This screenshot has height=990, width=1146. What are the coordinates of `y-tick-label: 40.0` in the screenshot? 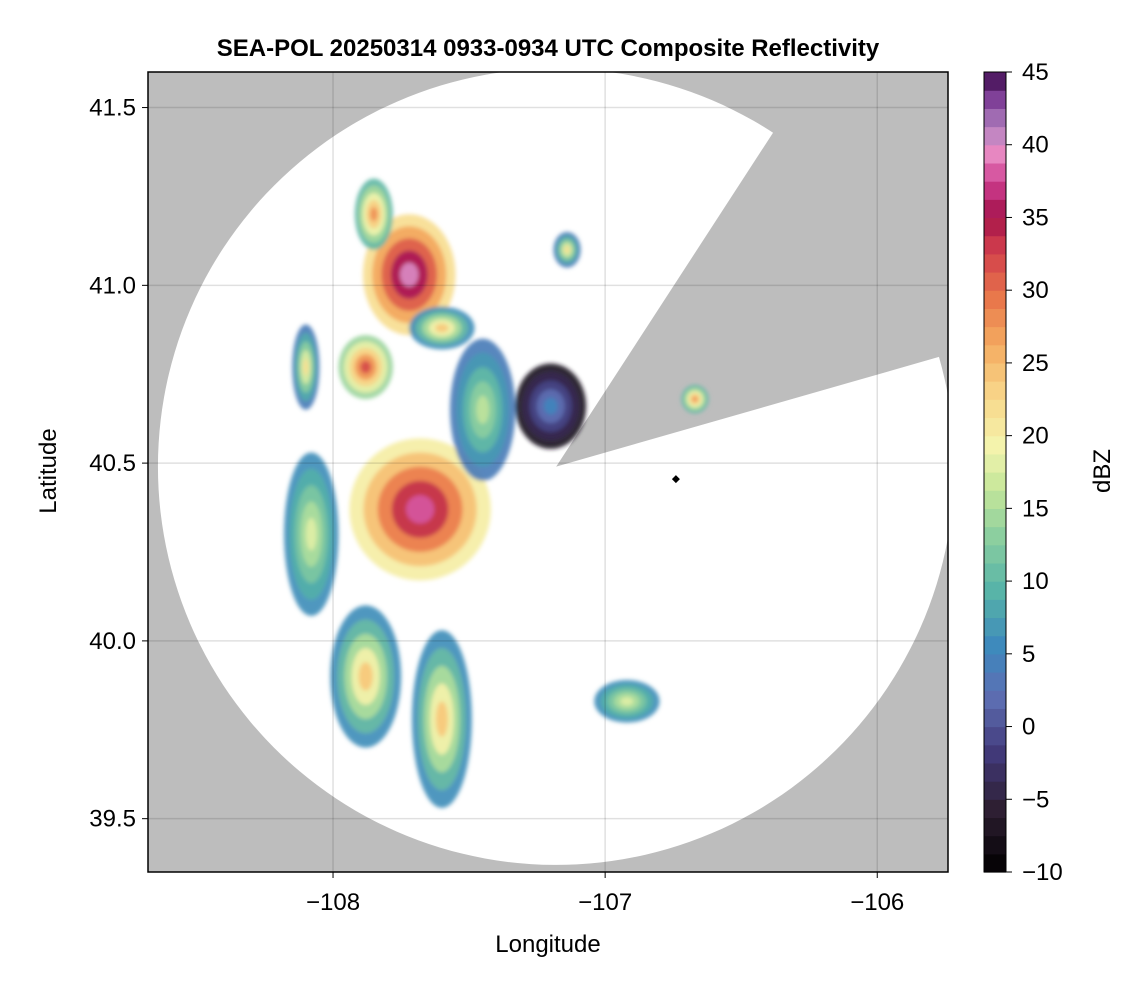 It's located at (112, 641).